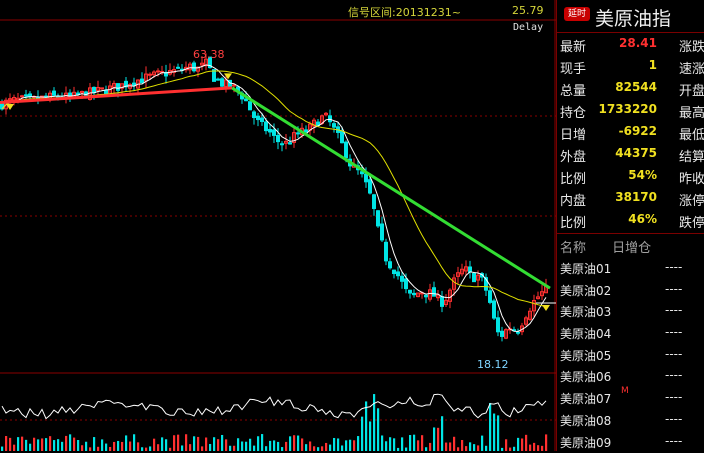 Image resolution: width=704 pixels, height=453 pixels. I want to click on contract-row: 美原油05----, so click(630, 356).